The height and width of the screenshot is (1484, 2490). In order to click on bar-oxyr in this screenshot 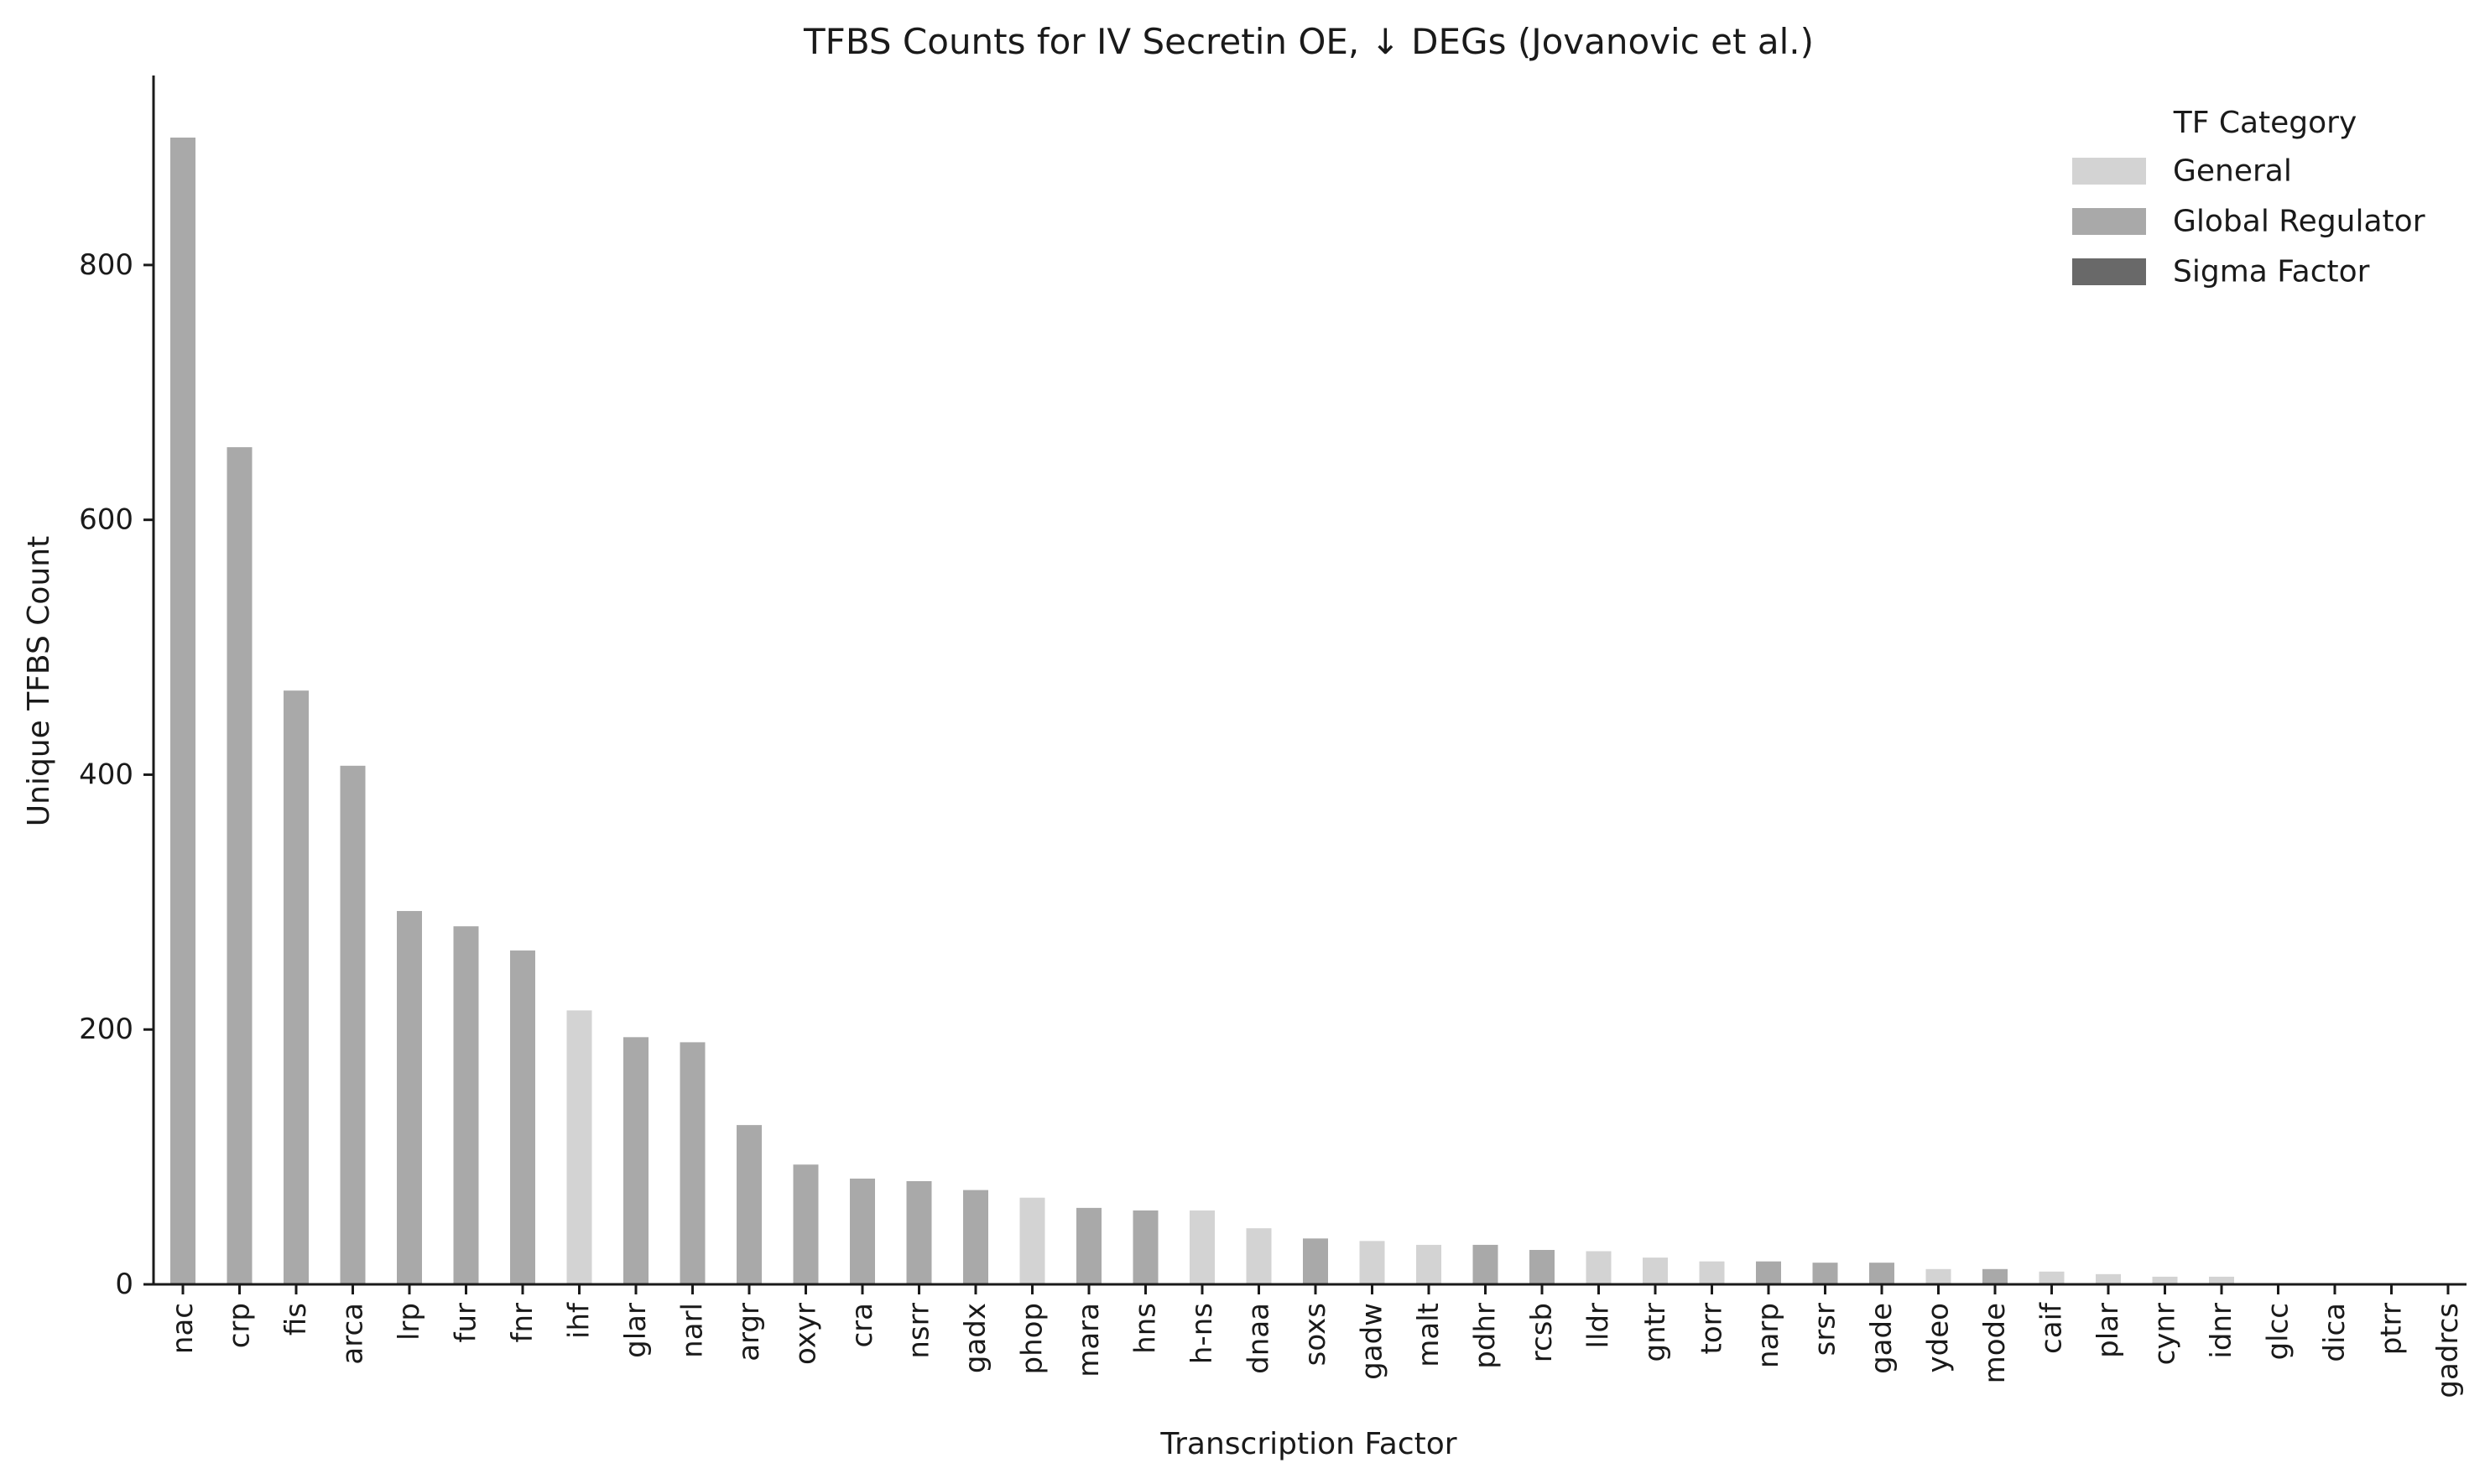, I will do `click(806, 1224)`.